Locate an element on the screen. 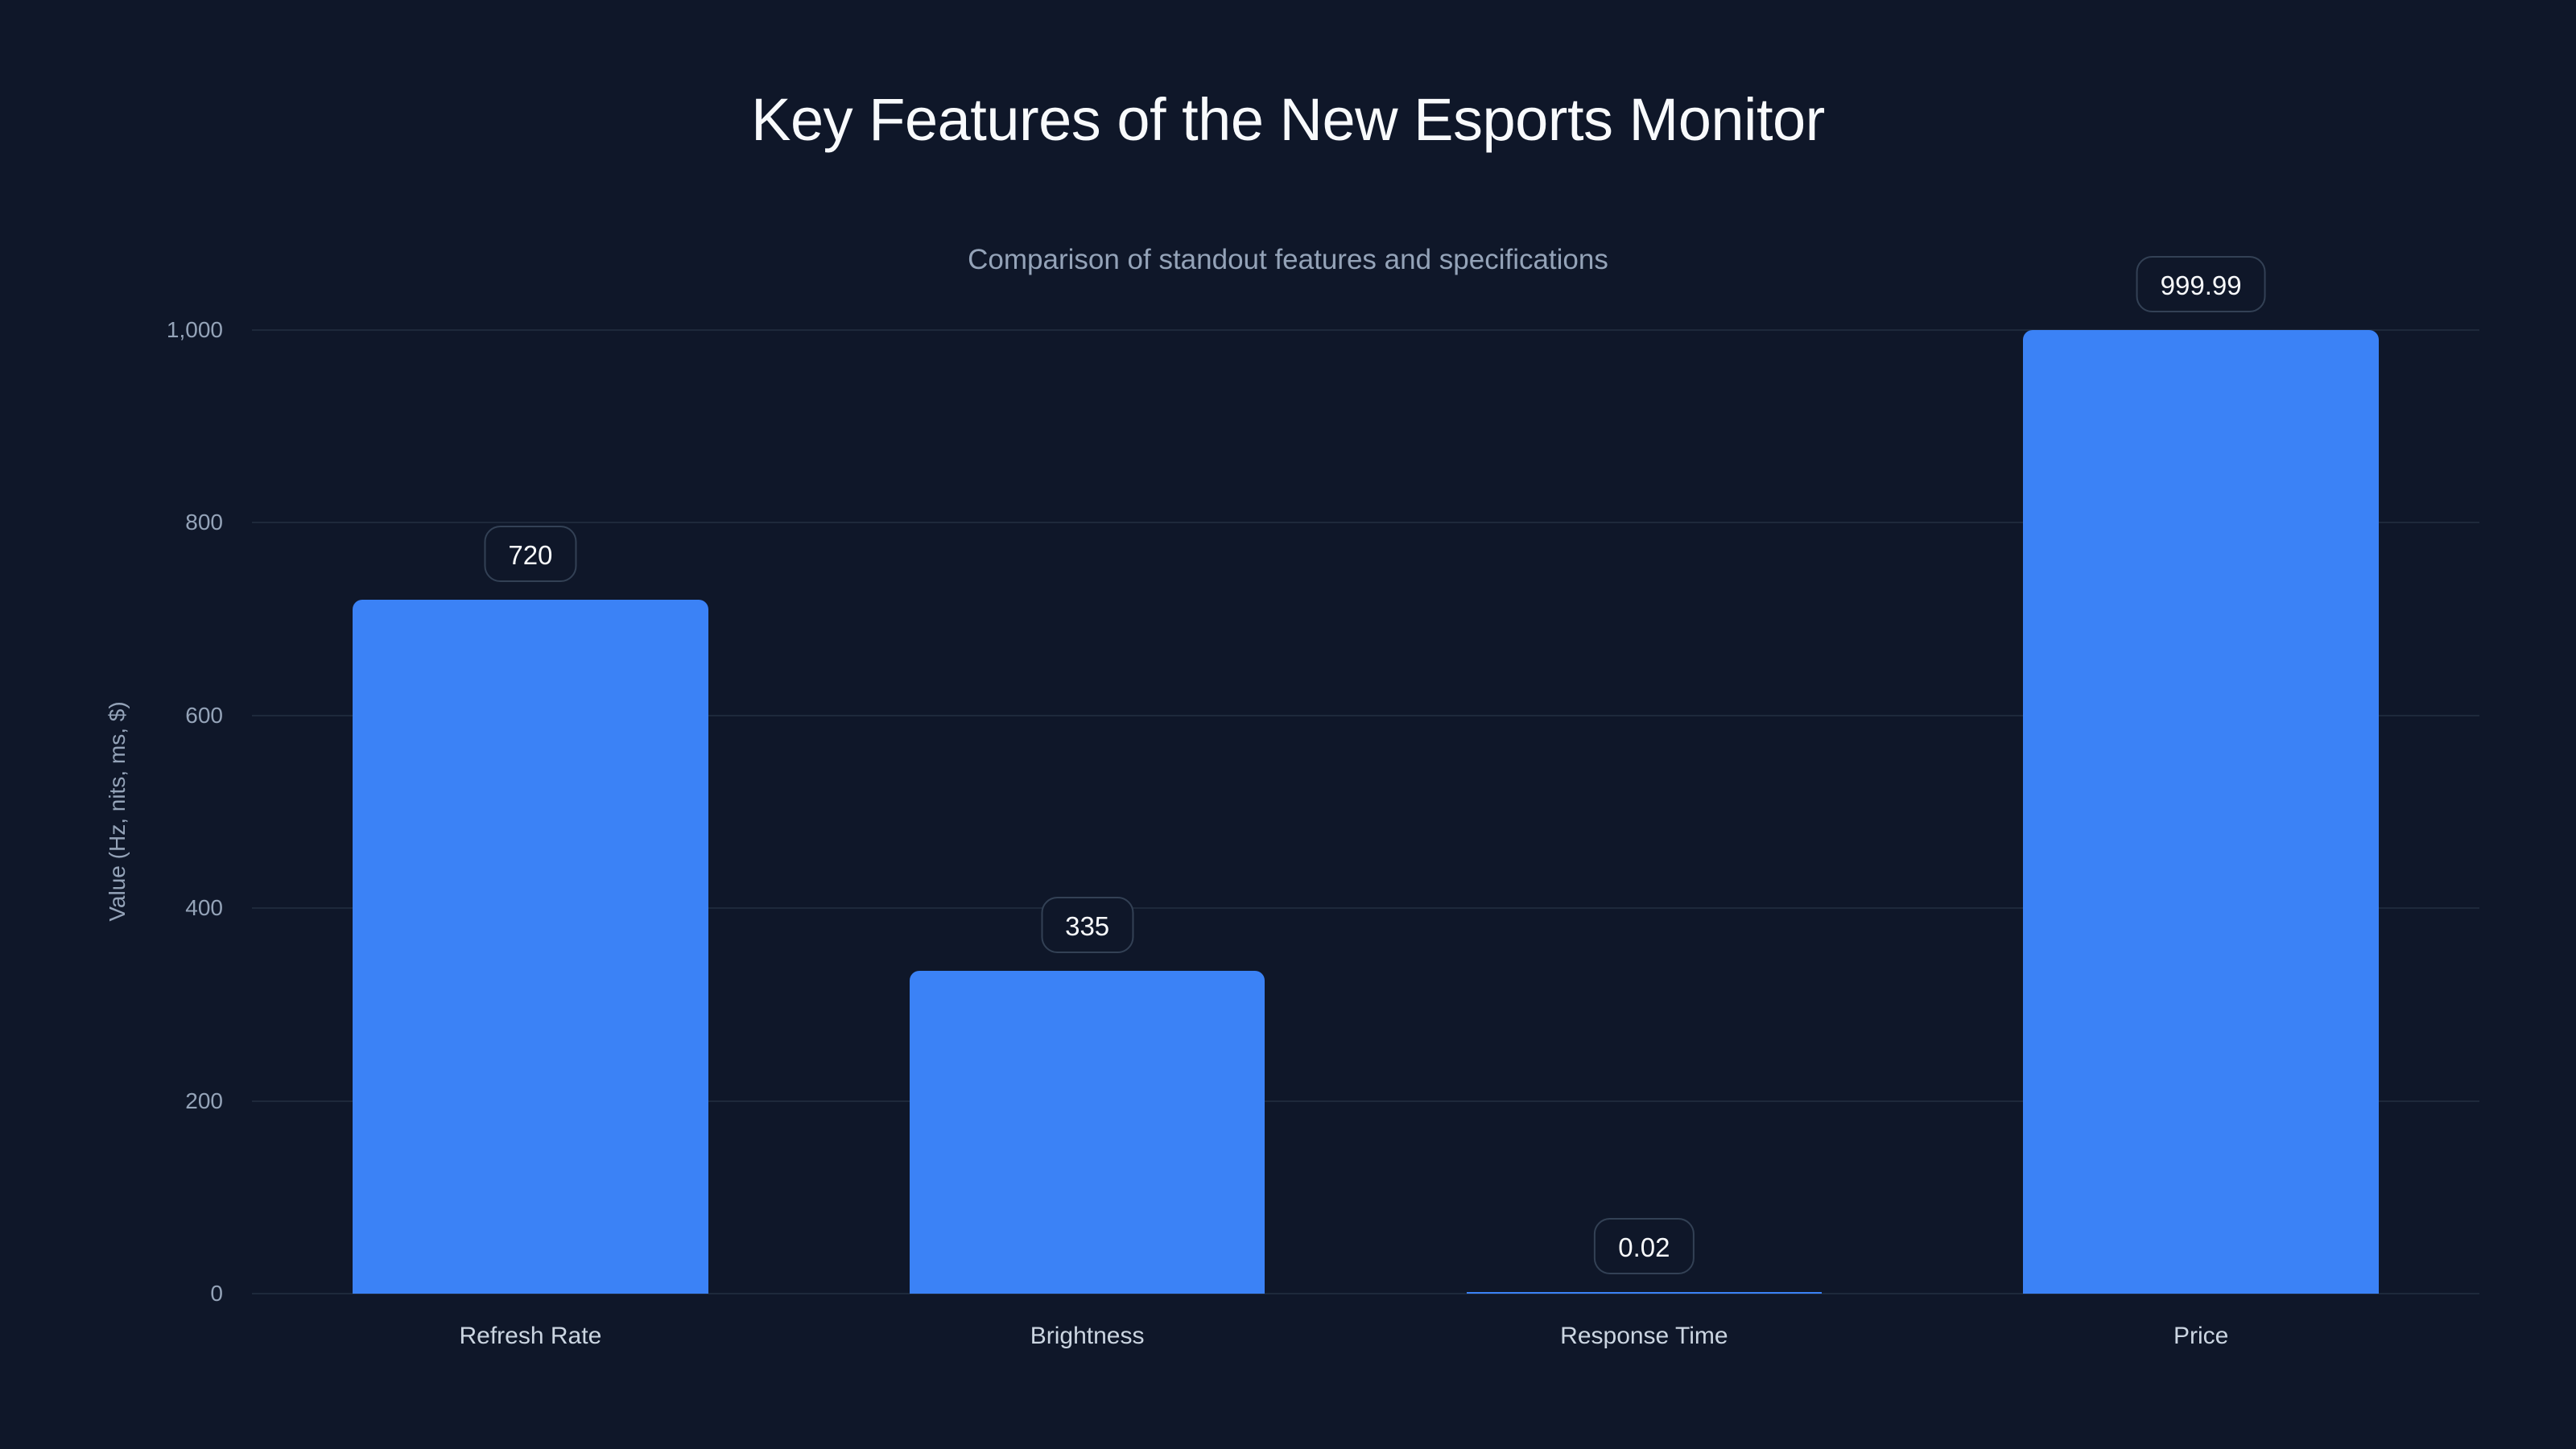 This screenshot has width=2576, height=1449. y-tick-label: 800 is located at coordinates (204, 522).